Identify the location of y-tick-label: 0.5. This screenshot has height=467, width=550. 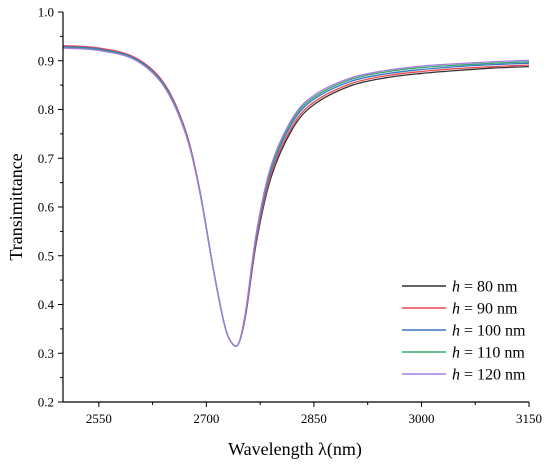
(46, 255).